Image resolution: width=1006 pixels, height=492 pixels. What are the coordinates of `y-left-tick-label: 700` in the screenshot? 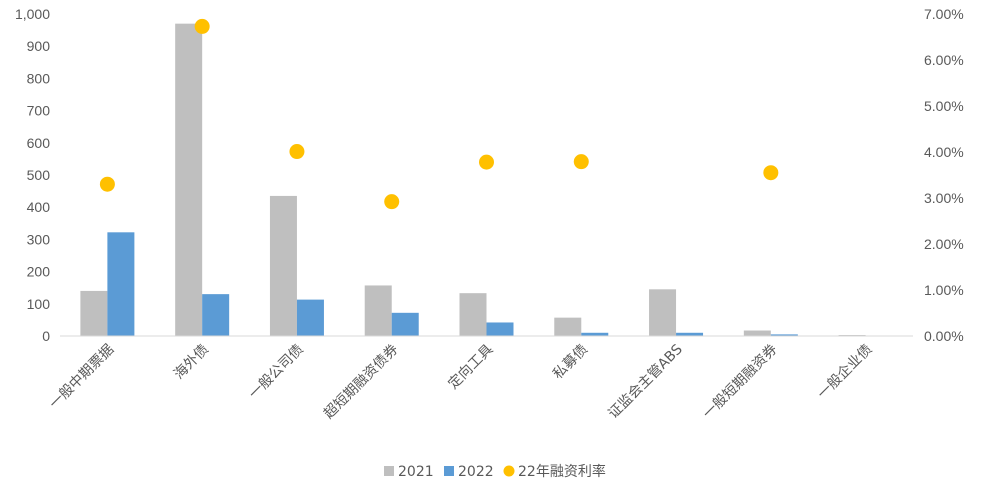 It's located at (39, 111).